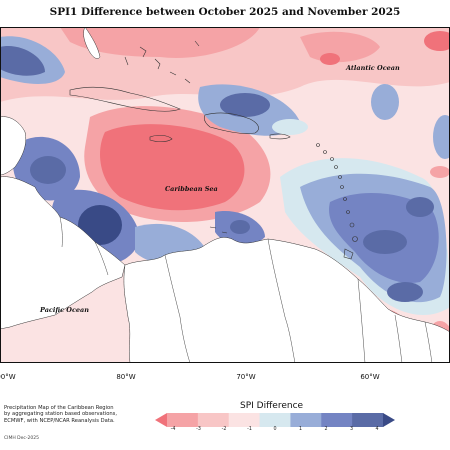  I want to click on legend-tick-label: -3, so click(198, 429).